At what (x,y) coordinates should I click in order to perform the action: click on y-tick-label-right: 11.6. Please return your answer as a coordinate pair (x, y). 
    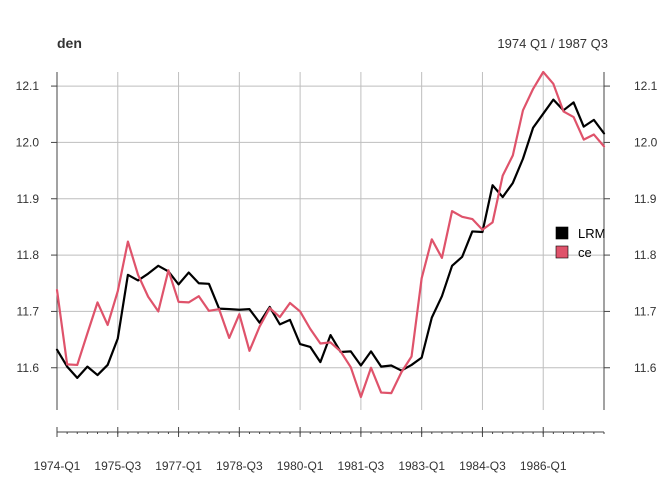
    Looking at the image, I should click on (645, 368).